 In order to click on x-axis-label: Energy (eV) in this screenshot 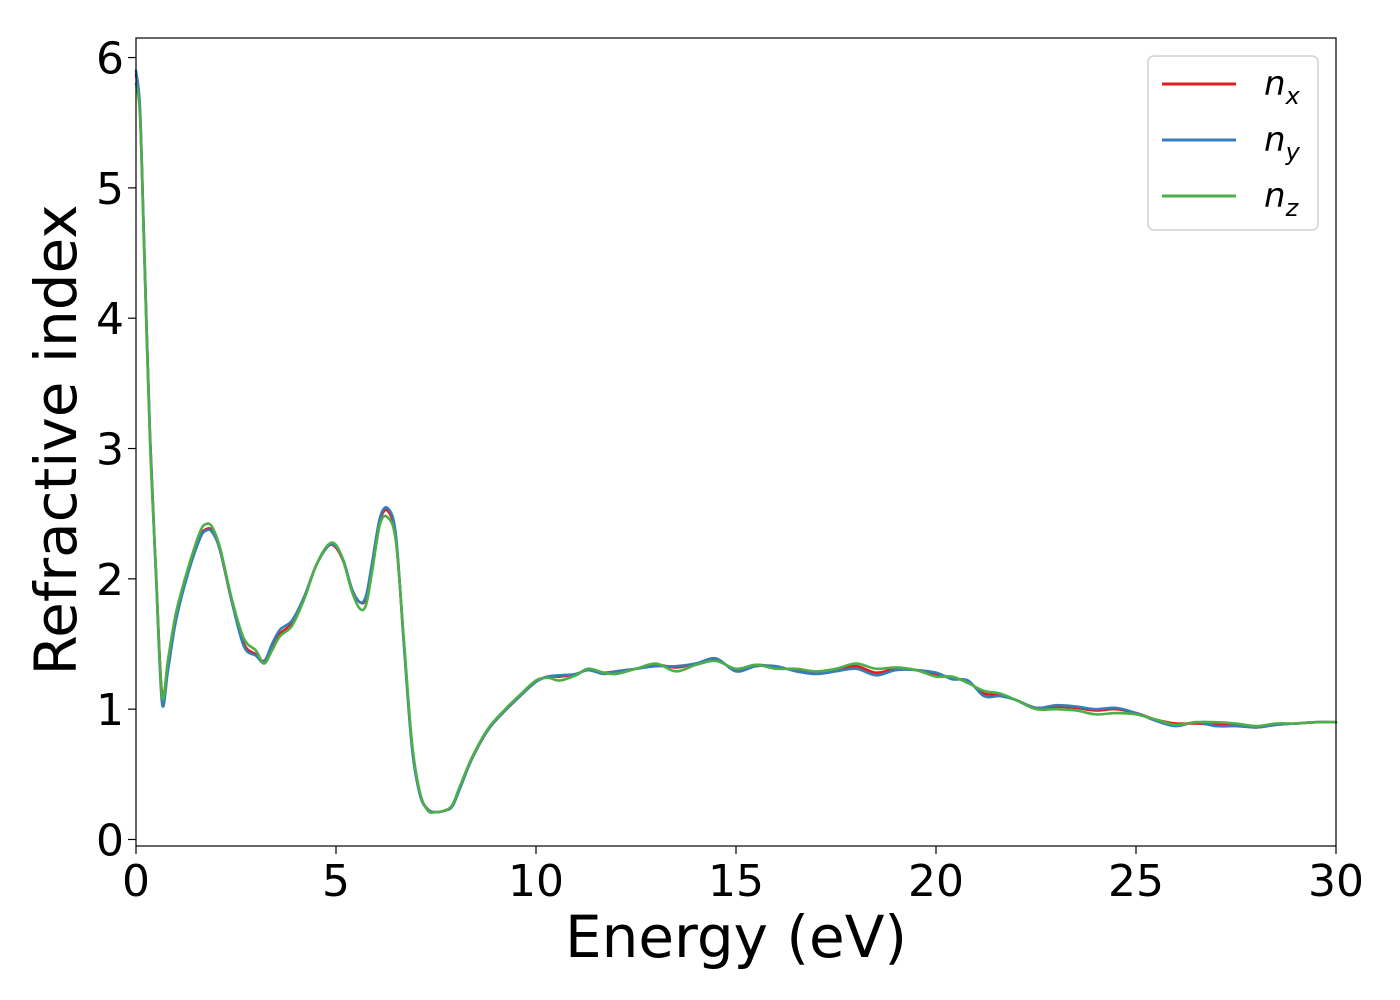, I will do `click(736, 937)`.